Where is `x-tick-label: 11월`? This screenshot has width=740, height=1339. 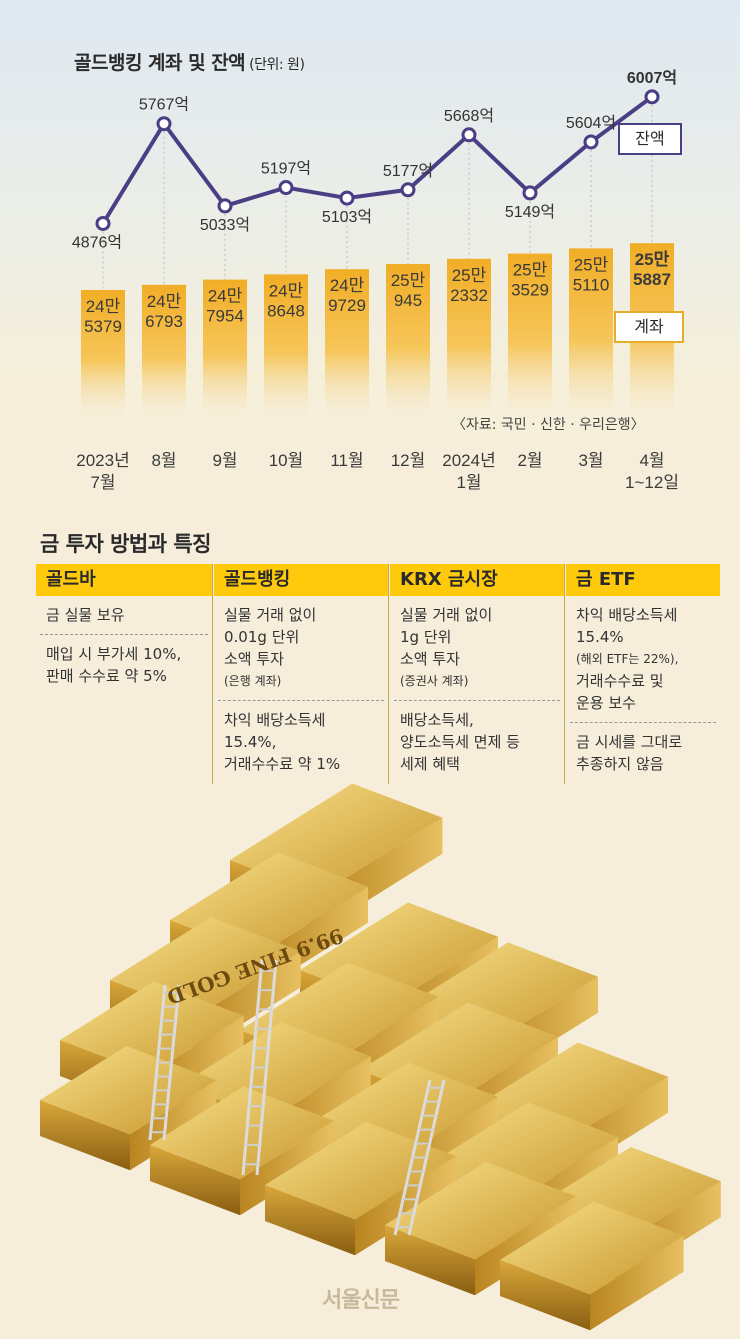
x-tick-label: 11월 is located at coordinates (346, 460).